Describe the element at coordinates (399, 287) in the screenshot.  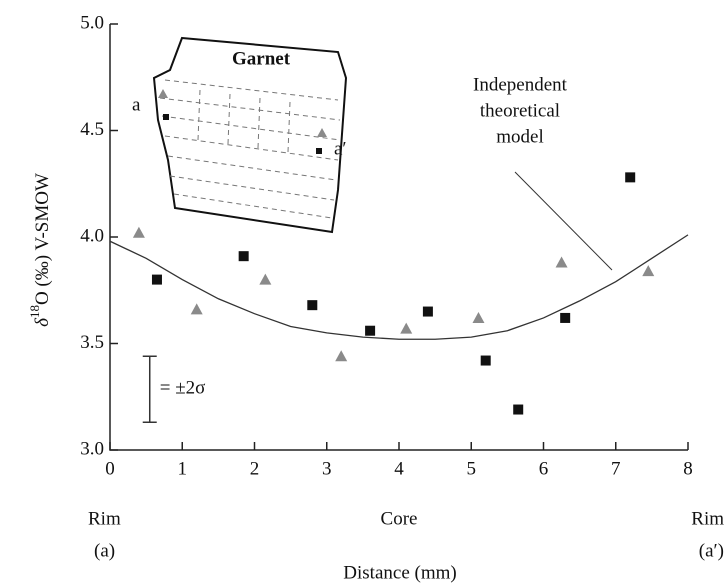
I see `model-curve` at that location.